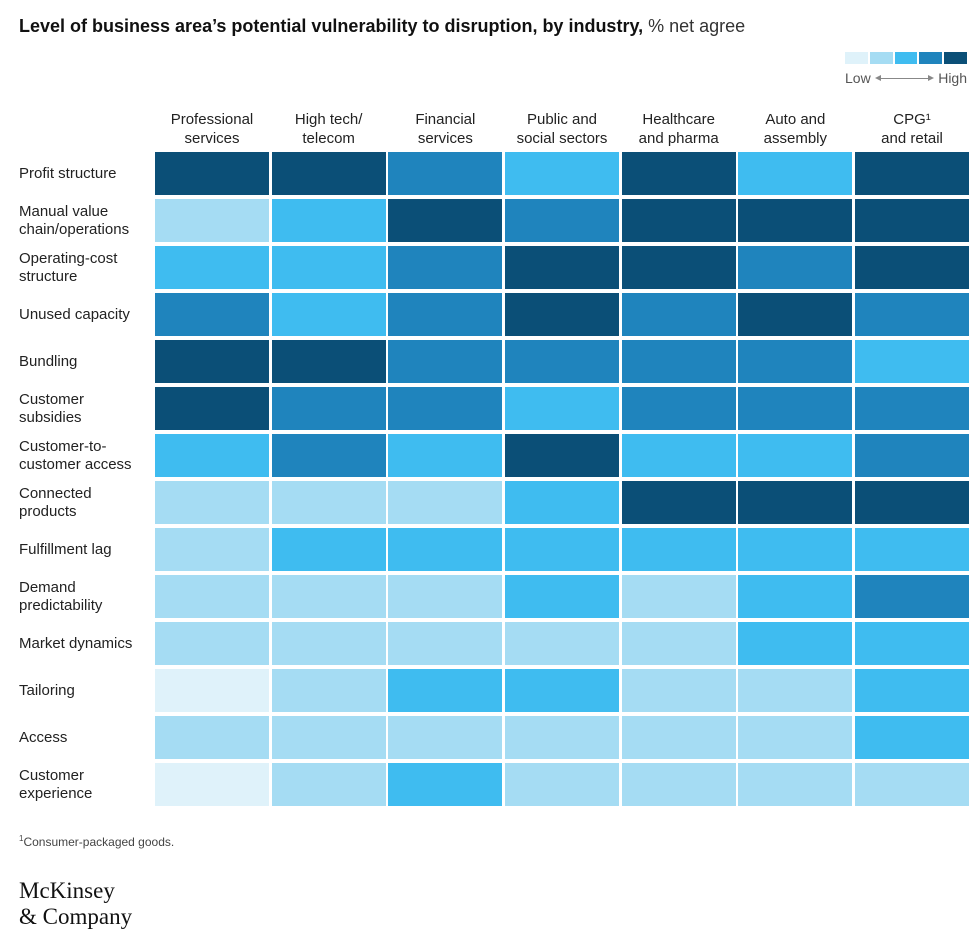 This screenshot has width=980, height=951. What do you see at coordinates (904, 78) in the screenshot?
I see `legend-arrow-icon` at bounding box center [904, 78].